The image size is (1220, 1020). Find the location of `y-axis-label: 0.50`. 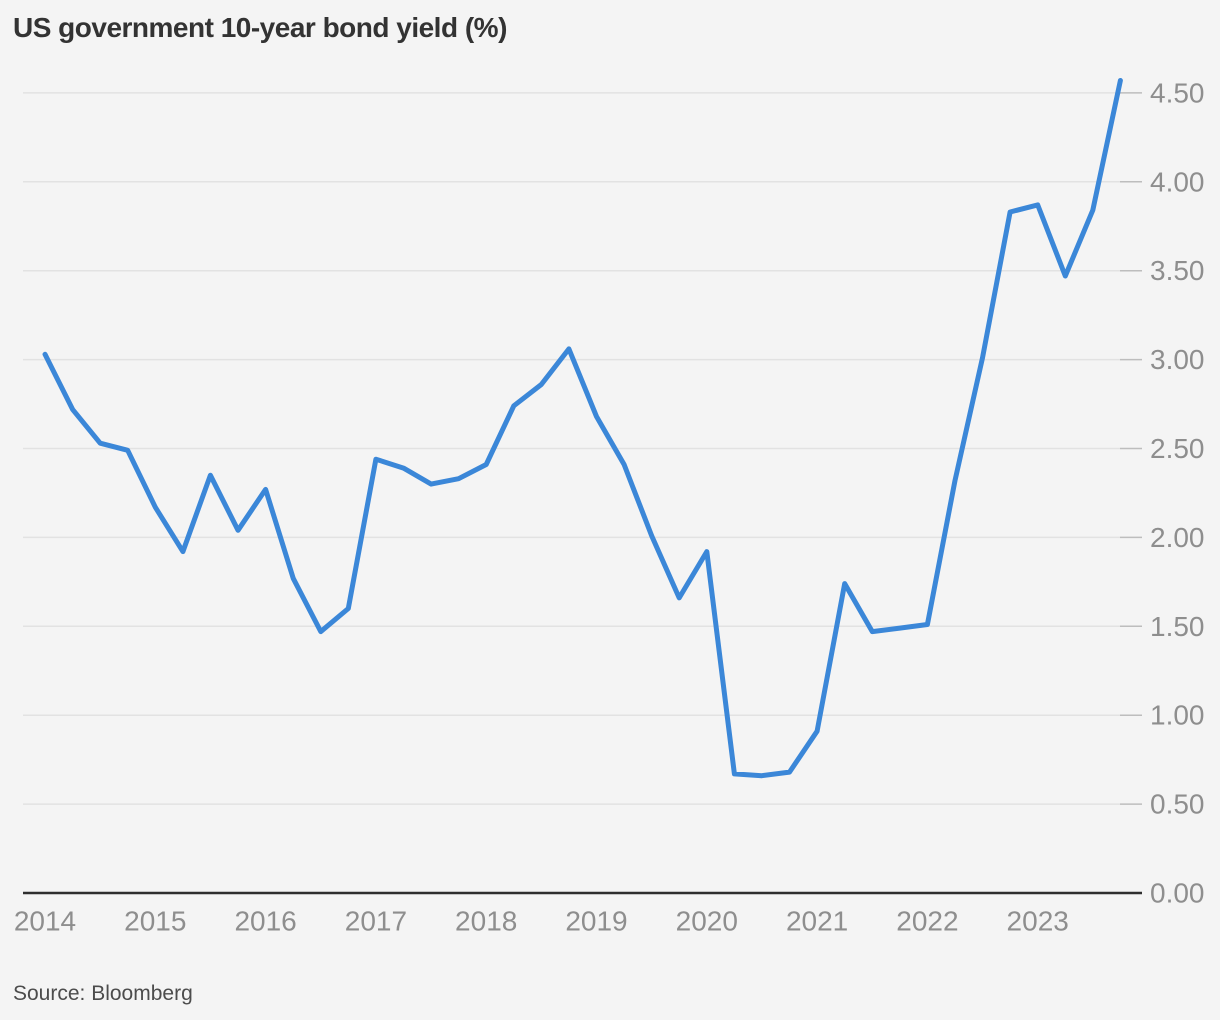

y-axis-label: 0.50 is located at coordinates (1177, 804).